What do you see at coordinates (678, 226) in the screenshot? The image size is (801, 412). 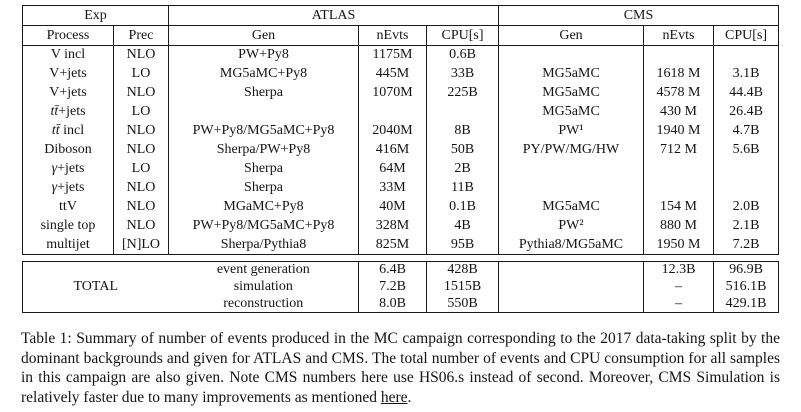 I see `cell-cms_nevts: 880 M` at bounding box center [678, 226].